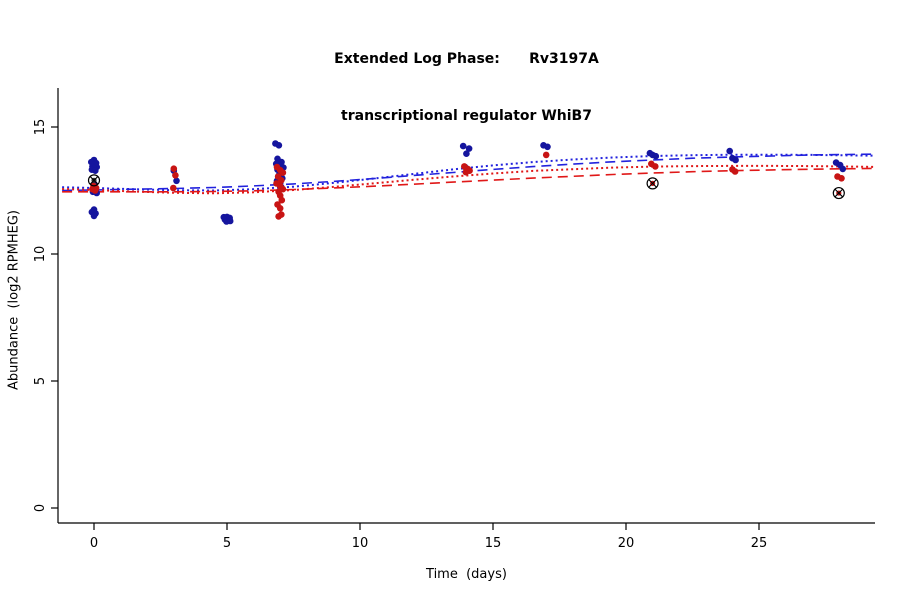 The height and width of the screenshot is (600, 900). I want to click on x-tick-label: 15, so click(493, 543).